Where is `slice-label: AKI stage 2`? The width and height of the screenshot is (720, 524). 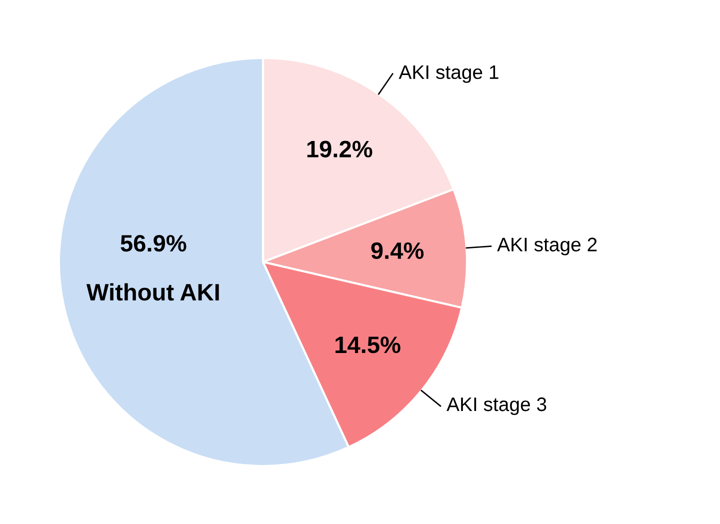 slice-label: AKI stage 2 is located at coordinates (547, 247).